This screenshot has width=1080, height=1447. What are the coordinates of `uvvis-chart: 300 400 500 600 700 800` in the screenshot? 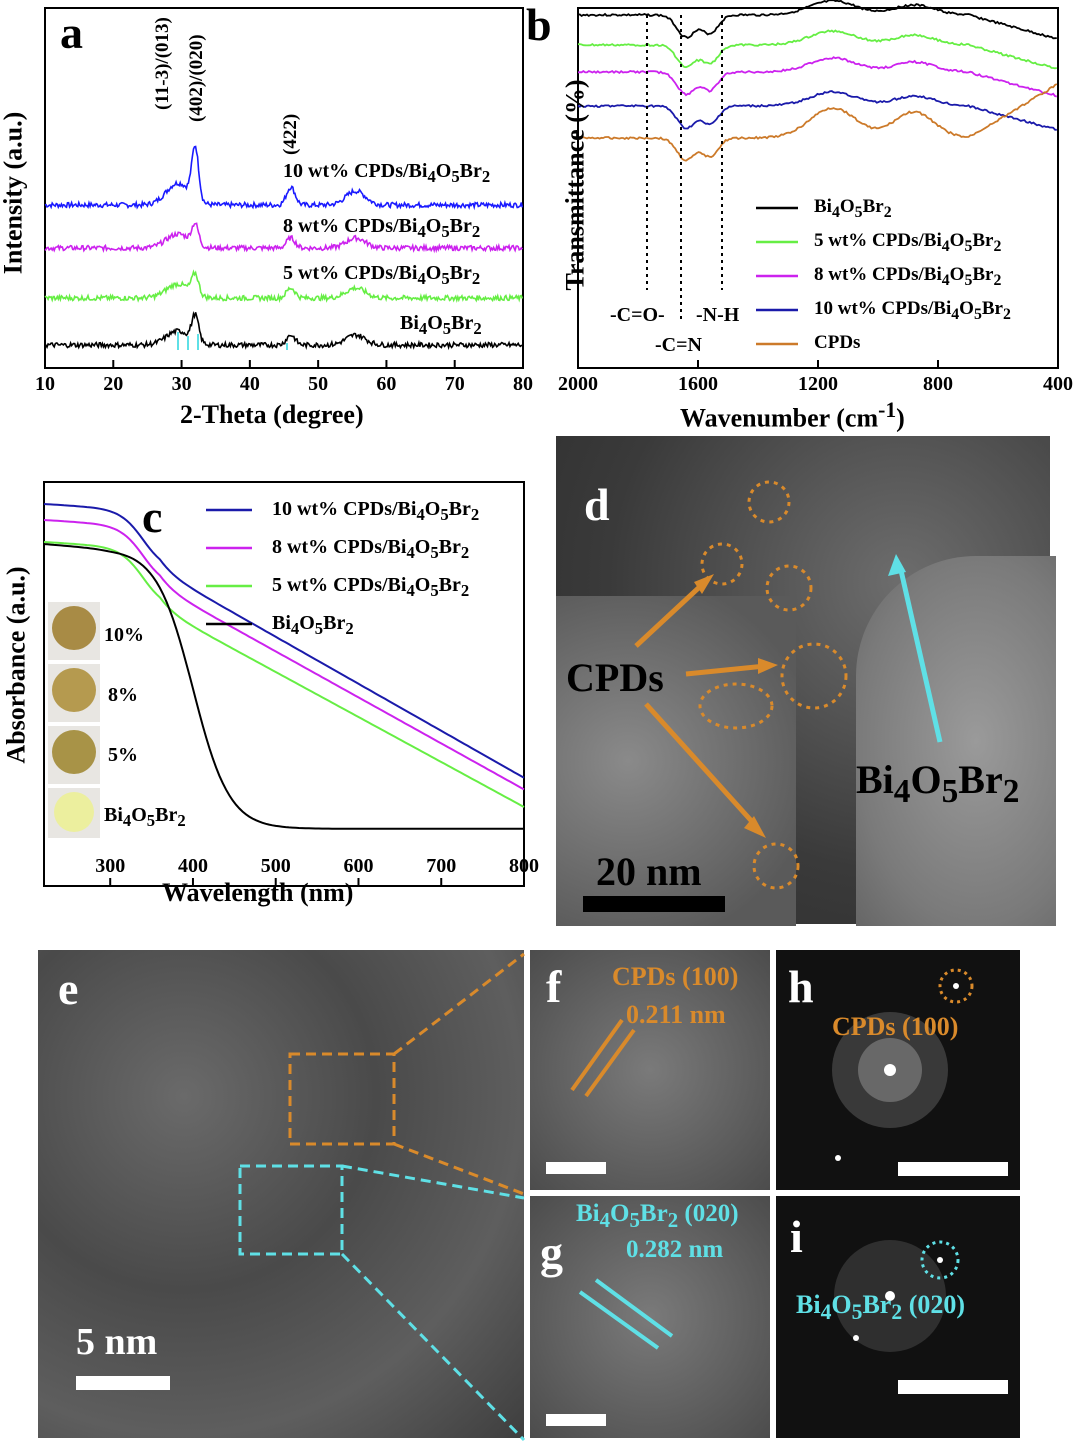 It's located at (291, 684).